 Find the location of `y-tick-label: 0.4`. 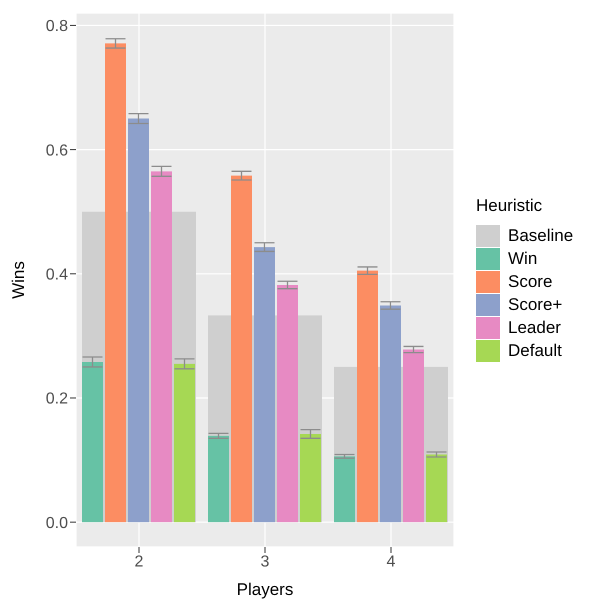

y-tick-label: 0.4 is located at coordinates (57, 275).